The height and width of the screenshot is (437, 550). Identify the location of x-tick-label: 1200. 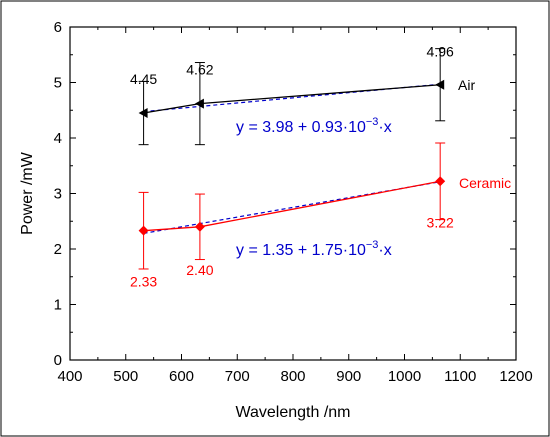
(515, 376).